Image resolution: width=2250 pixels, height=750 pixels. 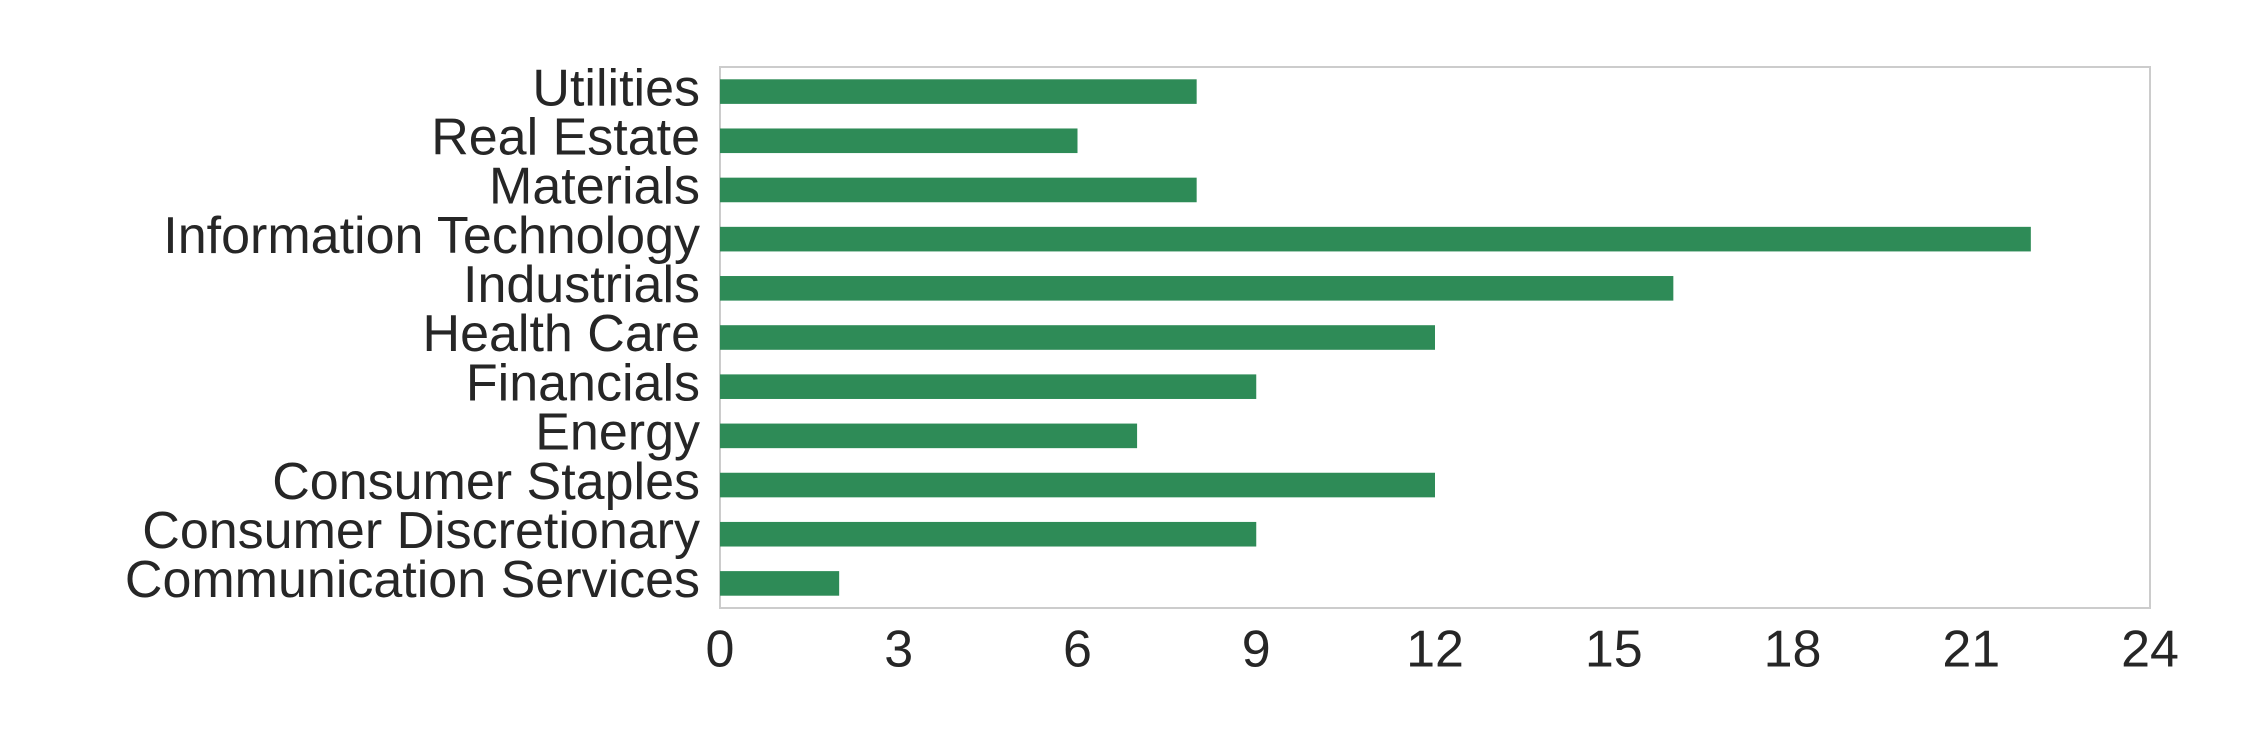 What do you see at coordinates (720, 650) in the screenshot?
I see `x-tick-label: 0` at bounding box center [720, 650].